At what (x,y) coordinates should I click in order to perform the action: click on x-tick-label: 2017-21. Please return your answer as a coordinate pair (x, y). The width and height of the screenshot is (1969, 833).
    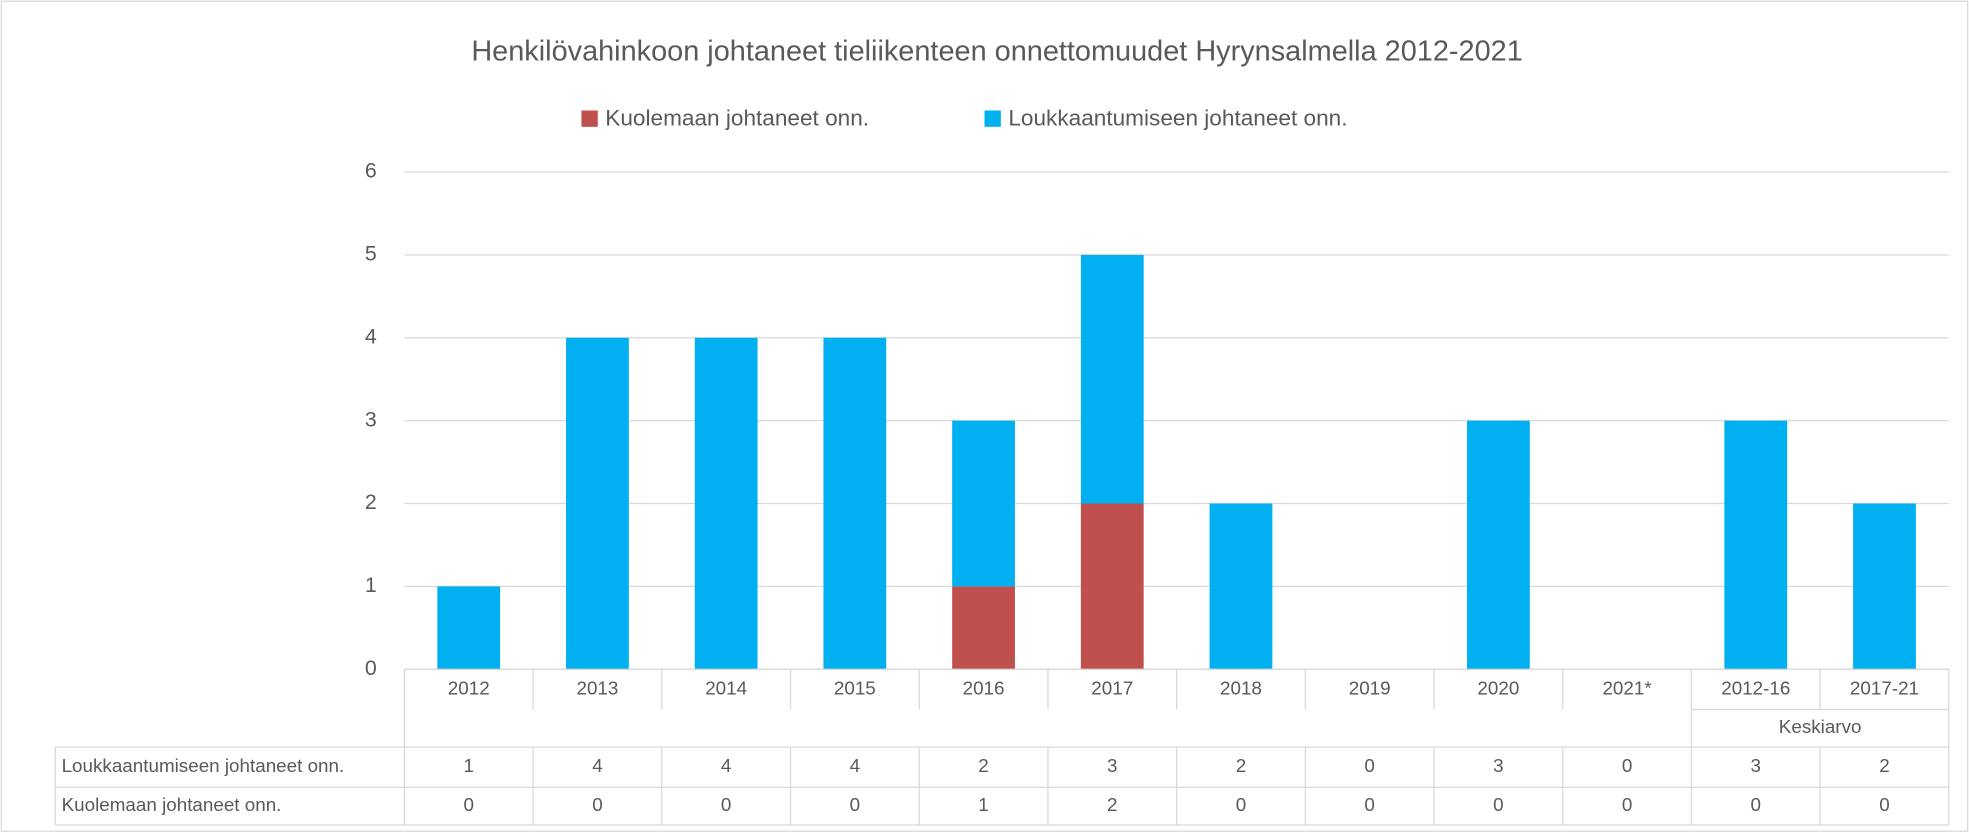
    Looking at the image, I should click on (1884, 687).